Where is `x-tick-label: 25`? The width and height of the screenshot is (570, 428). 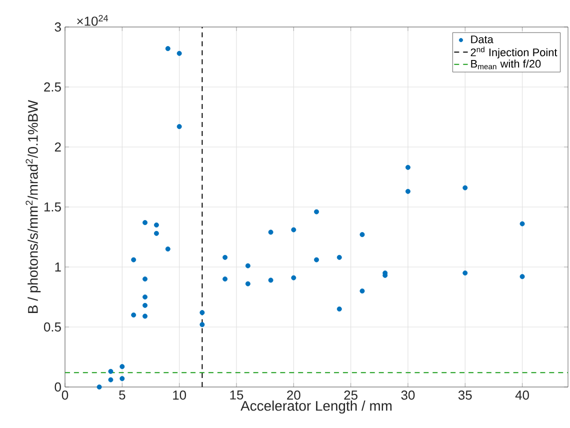
x-tick-label: 25 is located at coordinates (351, 395).